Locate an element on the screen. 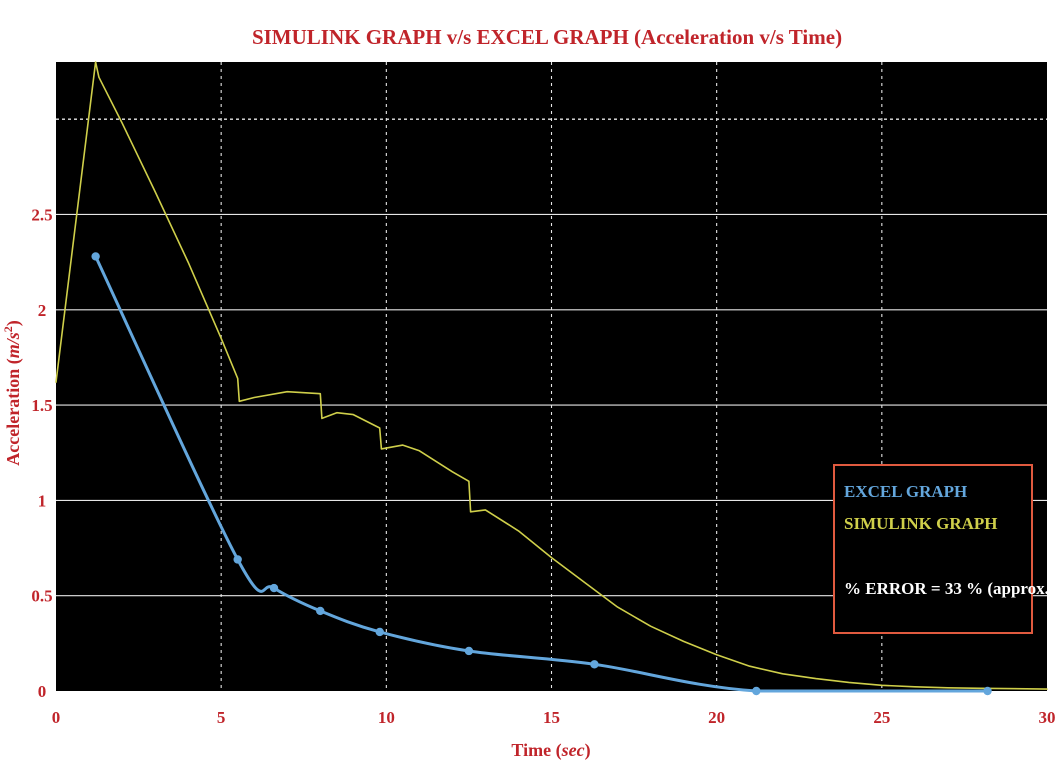  legend-box is located at coordinates (933, 549).